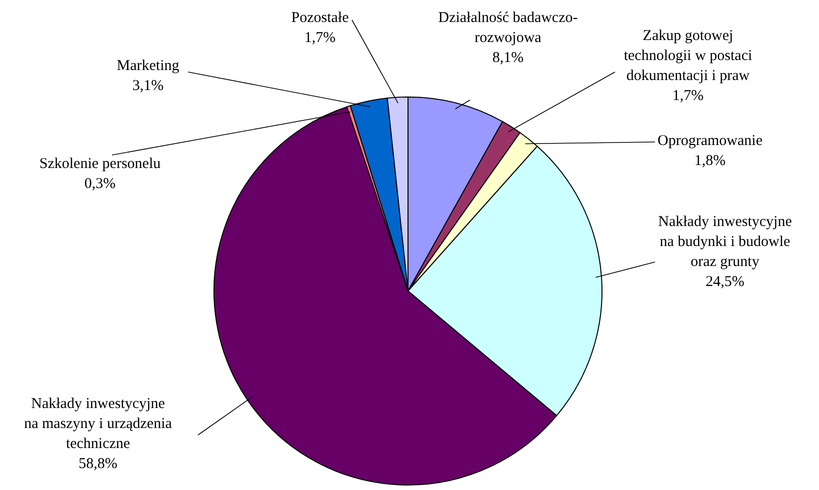 The width and height of the screenshot is (819, 490). What do you see at coordinates (98, 424) in the screenshot?
I see `slice-label: Nakłady inwestycyjne na maszyny i urządzenia techniczne` at bounding box center [98, 424].